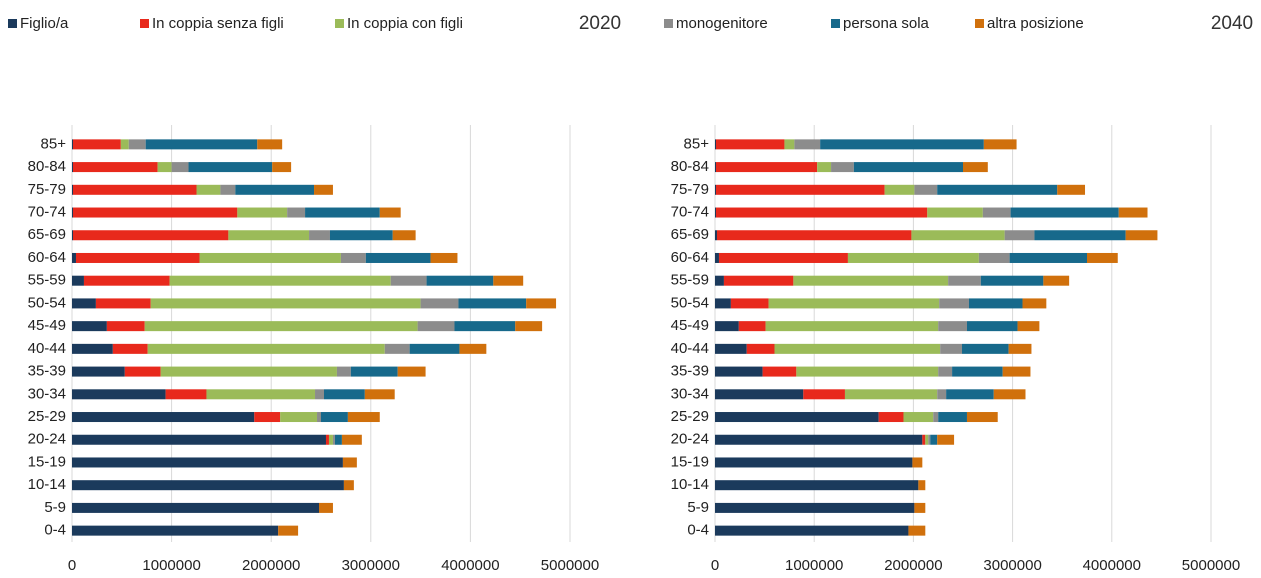 This screenshot has width=1261, height=578. Describe the element at coordinates (47, 325) in the screenshot. I see `y-tick-label: 45-49` at that location.